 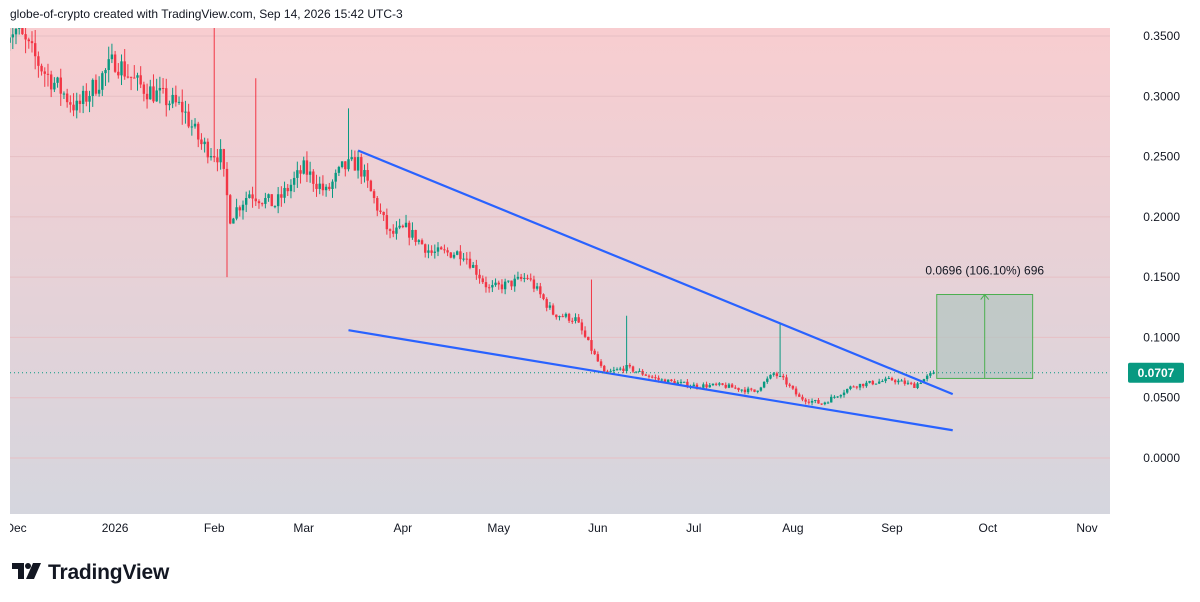 What do you see at coordinates (402, 528) in the screenshot?
I see `x-tick-label: Apr` at bounding box center [402, 528].